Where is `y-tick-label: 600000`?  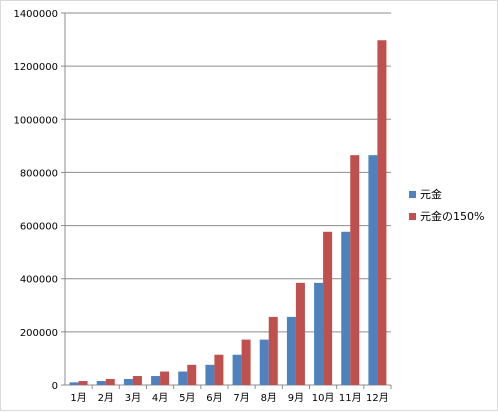
y-tick-label: 600000 is located at coordinates (39, 227).